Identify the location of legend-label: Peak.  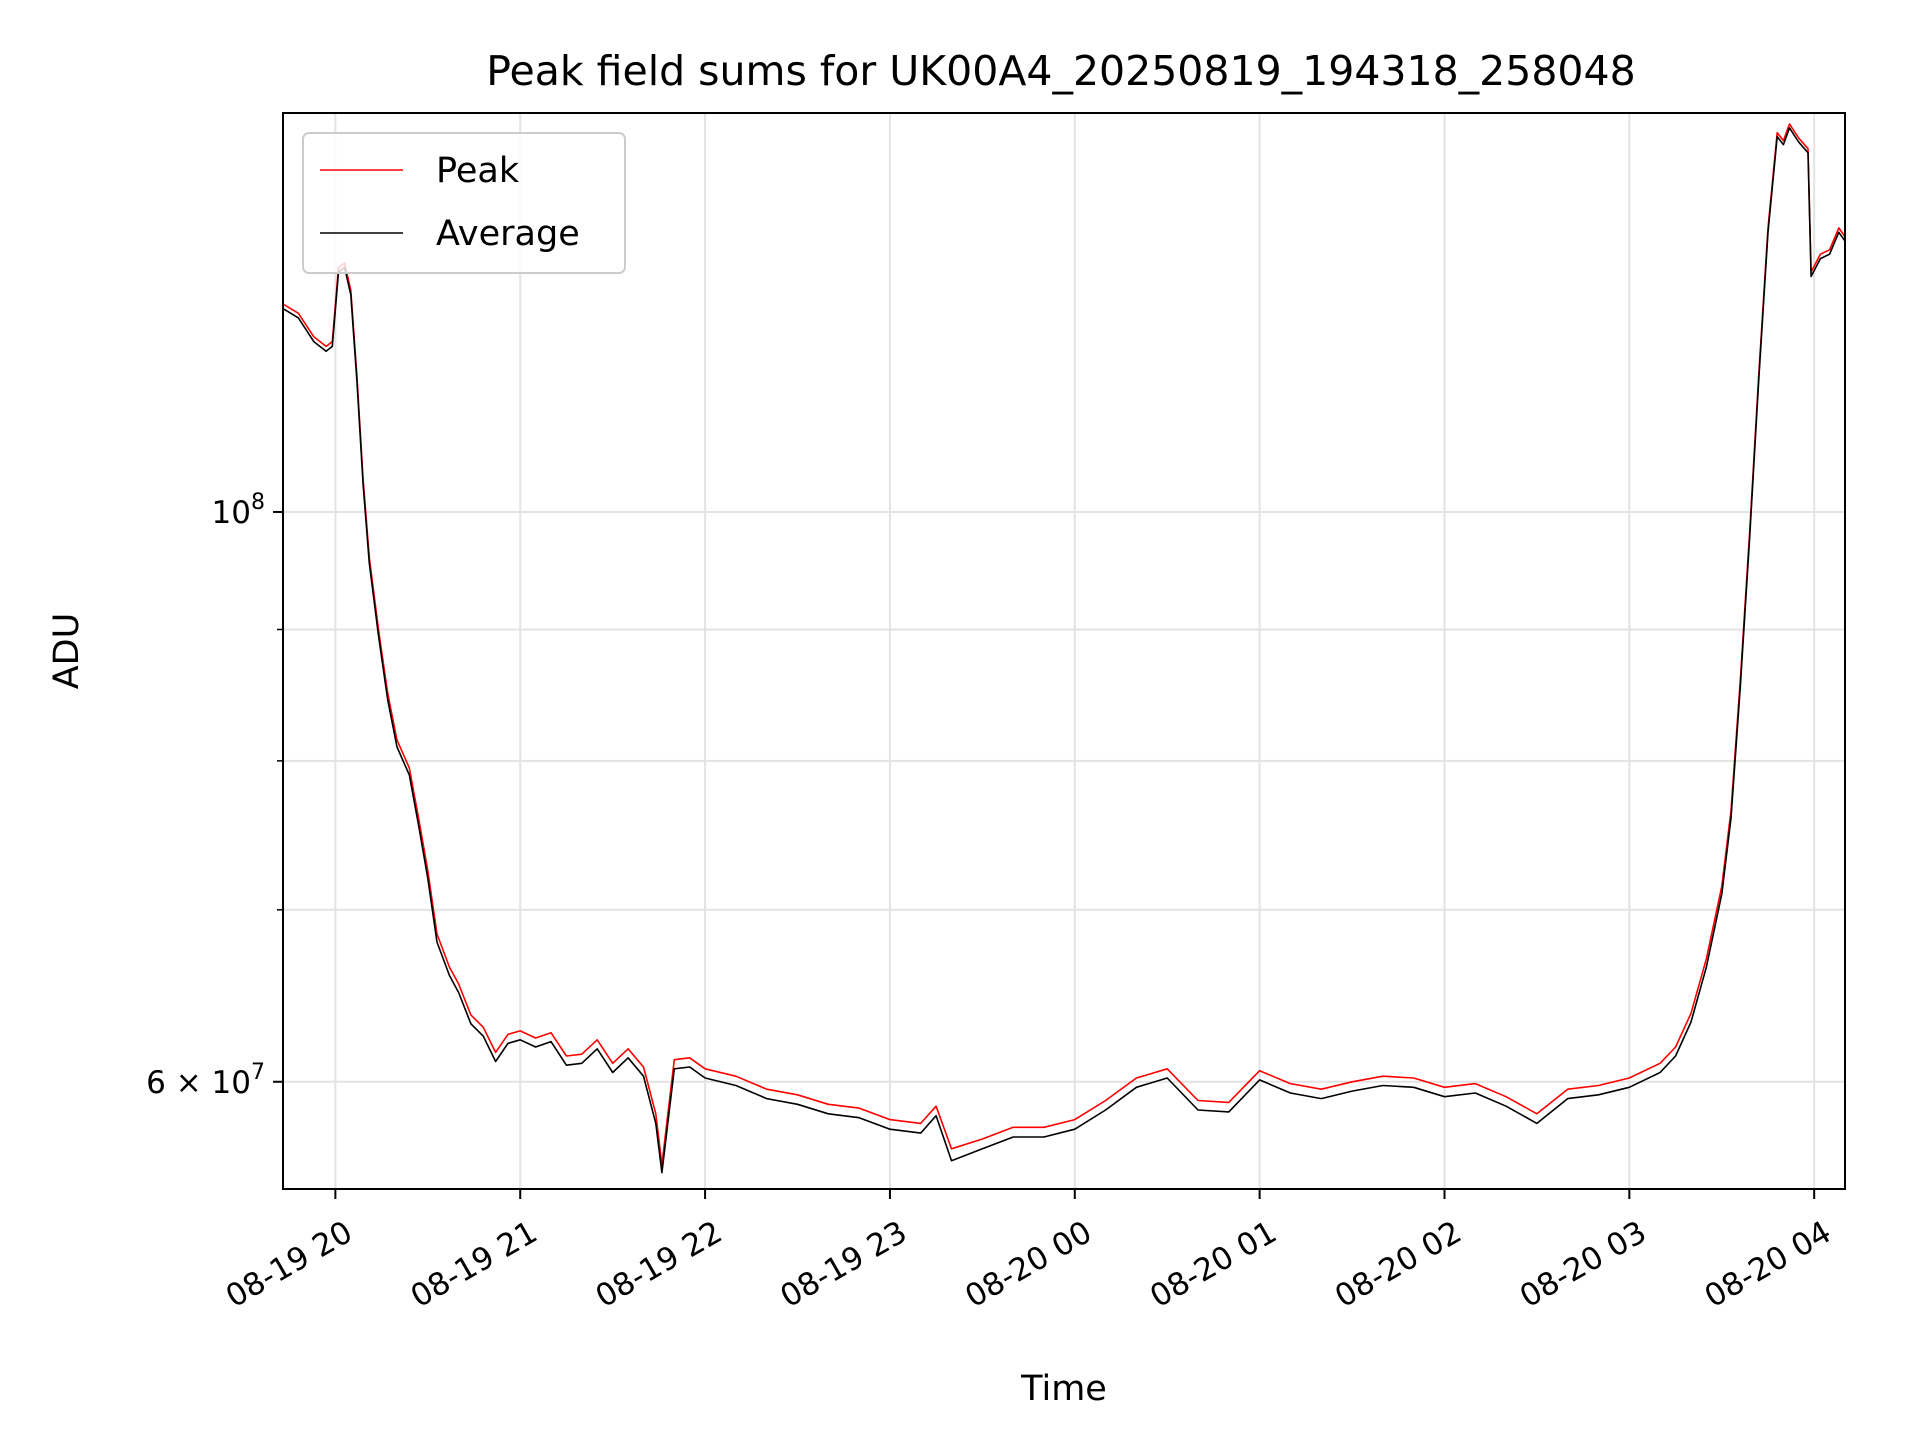
(478, 171).